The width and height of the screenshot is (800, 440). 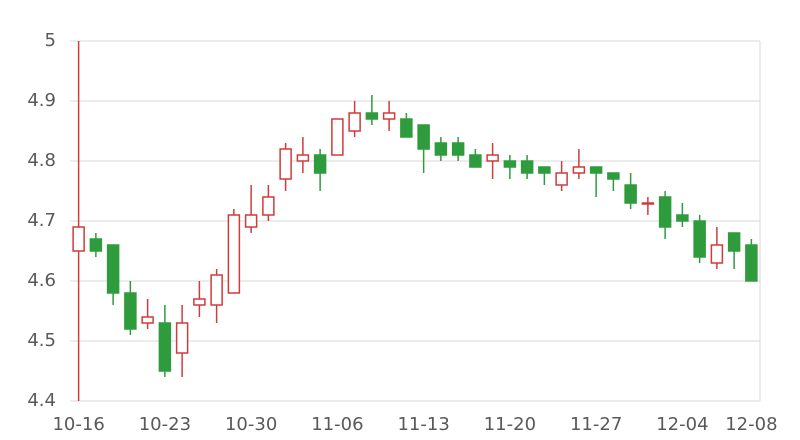 I want to click on y-tick-label: 4.9, so click(x=41, y=100).